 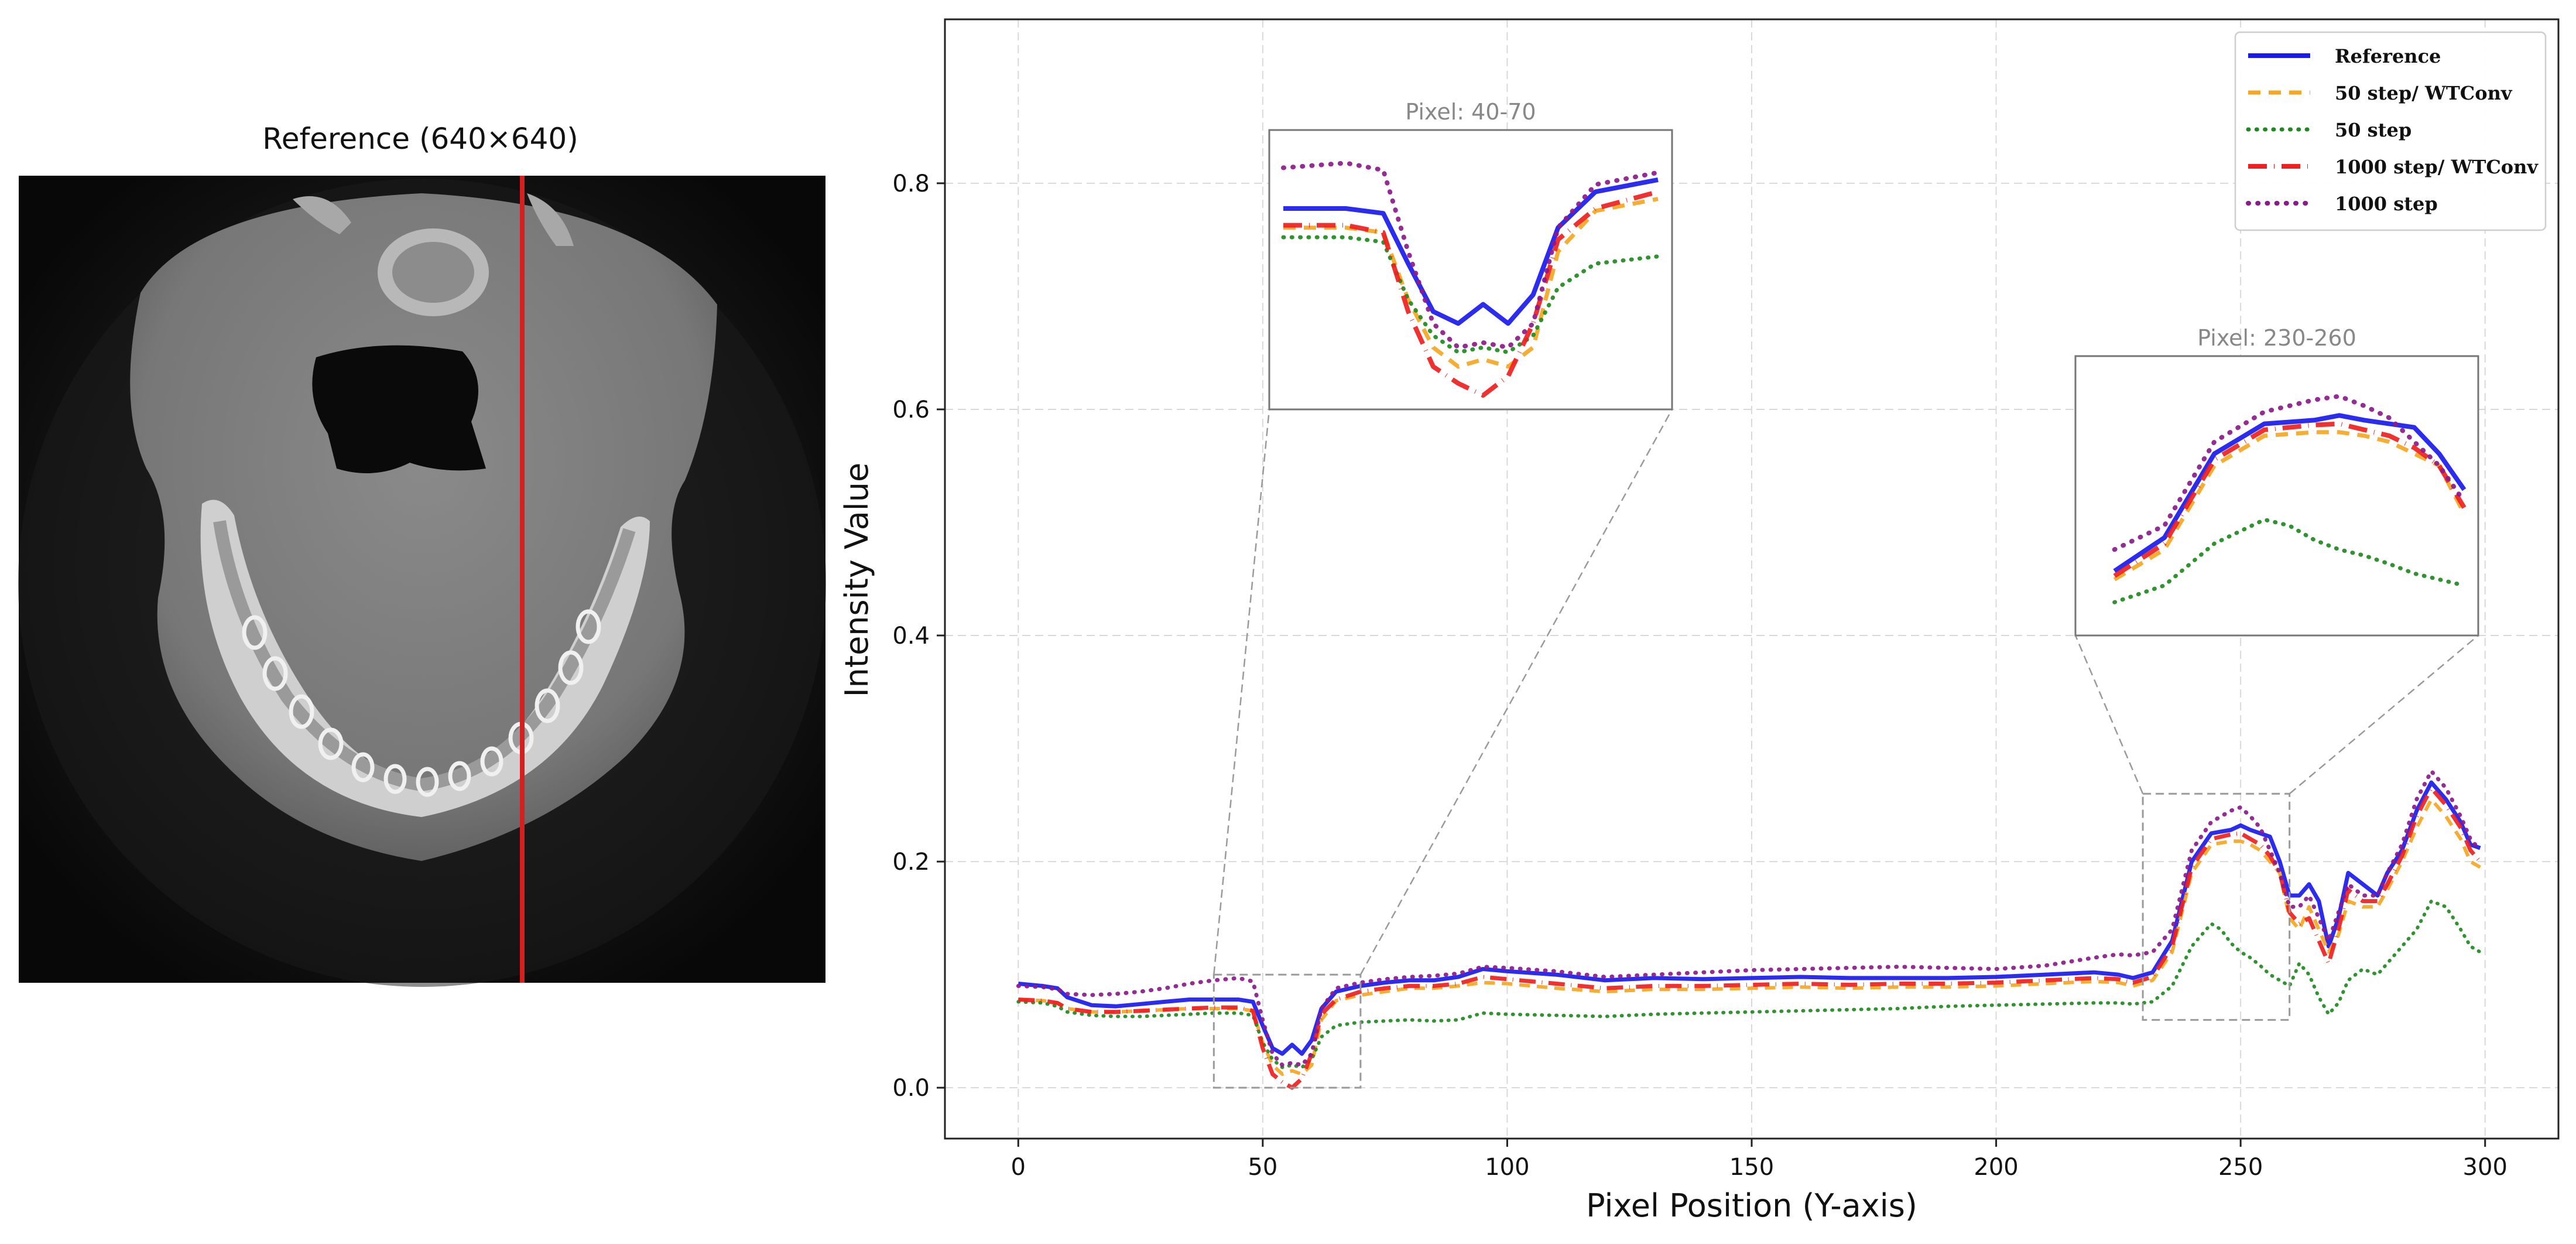 I want to click on x-tick-label: 200, so click(x=1996, y=1167).